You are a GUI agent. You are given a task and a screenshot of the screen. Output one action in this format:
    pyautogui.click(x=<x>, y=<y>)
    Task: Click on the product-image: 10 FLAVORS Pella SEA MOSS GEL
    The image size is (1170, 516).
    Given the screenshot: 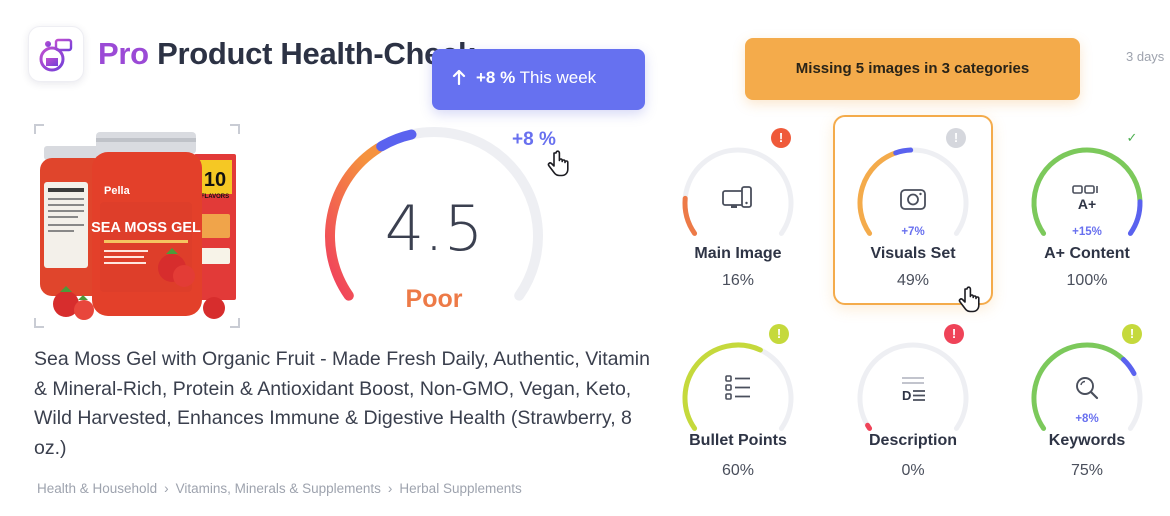 What is the action you would take?
    pyautogui.click(x=137, y=226)
    